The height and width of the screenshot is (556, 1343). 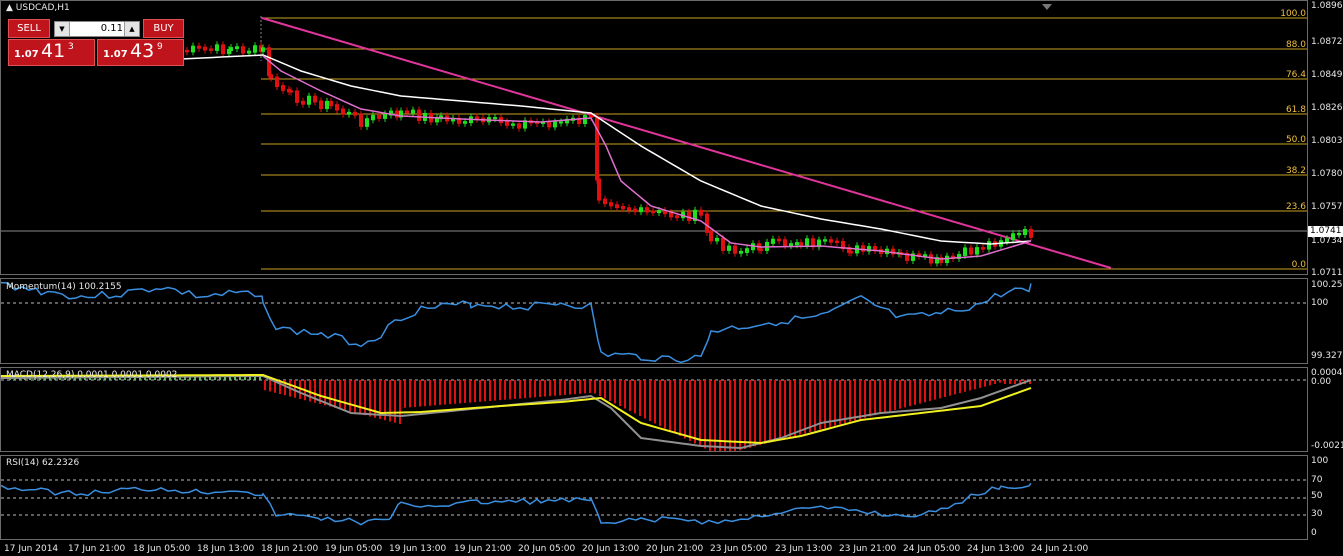 What do you see at coordinates (115, 54) in the screenshot?
I see `buy-price-prefix: 1.07` at bounding box center [115, 54].